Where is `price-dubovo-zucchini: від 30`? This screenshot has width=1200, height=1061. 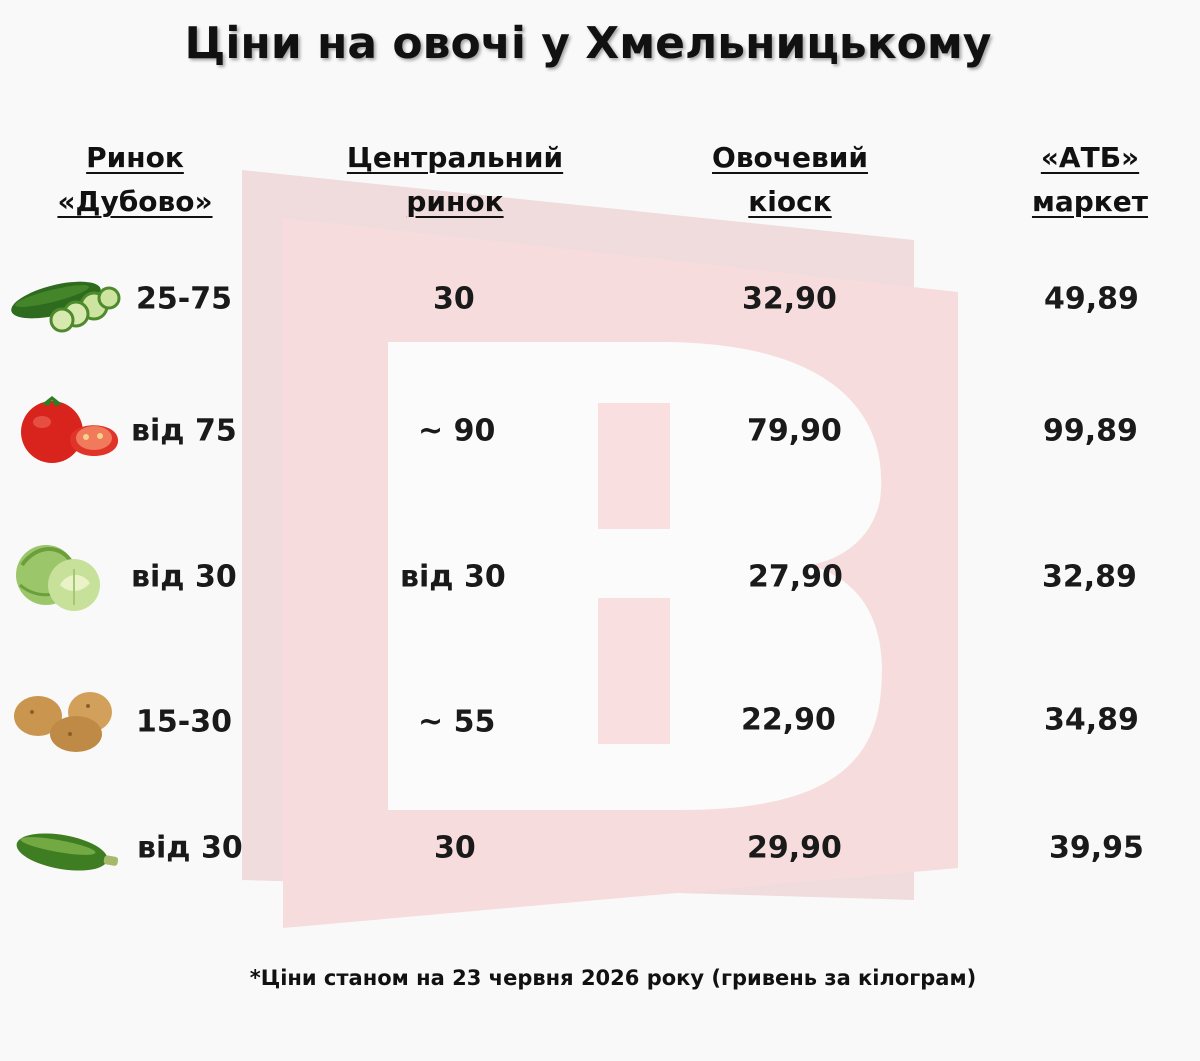 price-dubovo-zucchini: від 30 is located at coordinates (190, 848).